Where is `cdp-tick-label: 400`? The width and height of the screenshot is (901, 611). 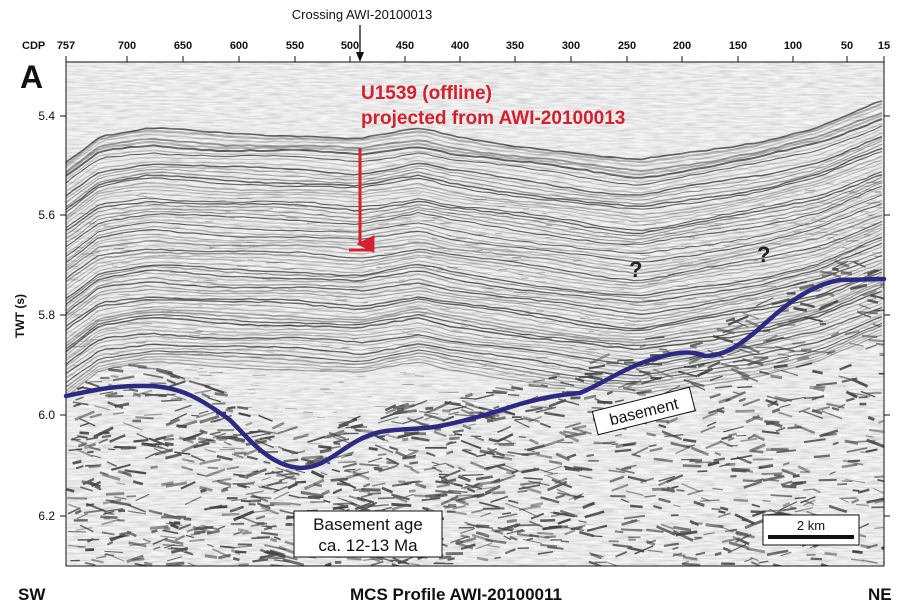
cdp-tick-label: 400 is located at coordinates (460, 46).